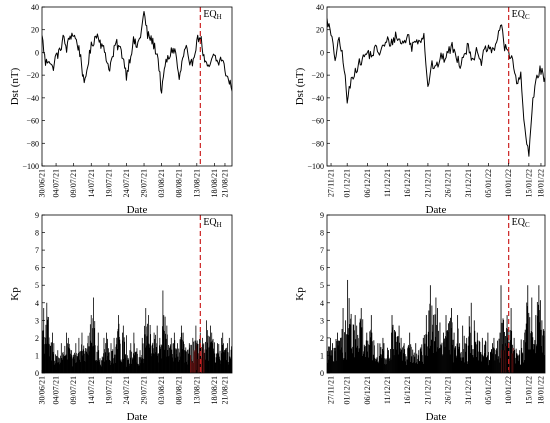 The image size is (550, 423). Describe the element at coordinates (317, 98) in the screenshot. I see `y-tick-label: −40` at that location.